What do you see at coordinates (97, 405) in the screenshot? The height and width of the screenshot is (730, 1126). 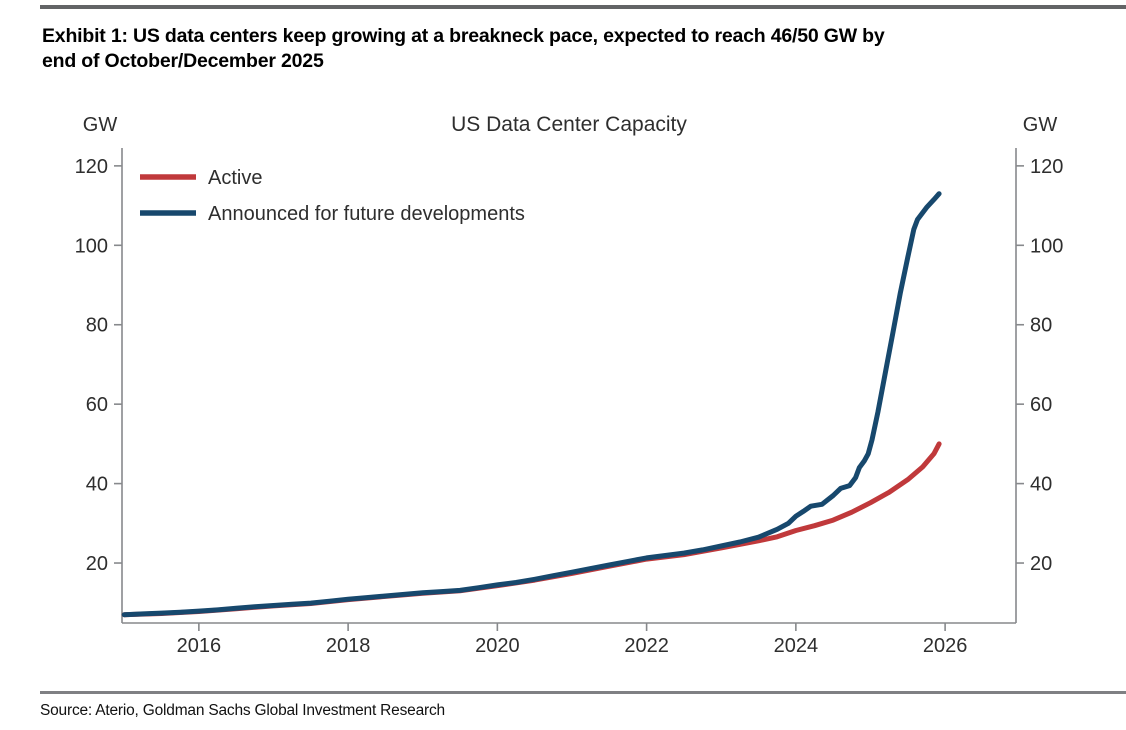 I see `y-tick-label-left-60: 60` at bounding box center [97, 405].